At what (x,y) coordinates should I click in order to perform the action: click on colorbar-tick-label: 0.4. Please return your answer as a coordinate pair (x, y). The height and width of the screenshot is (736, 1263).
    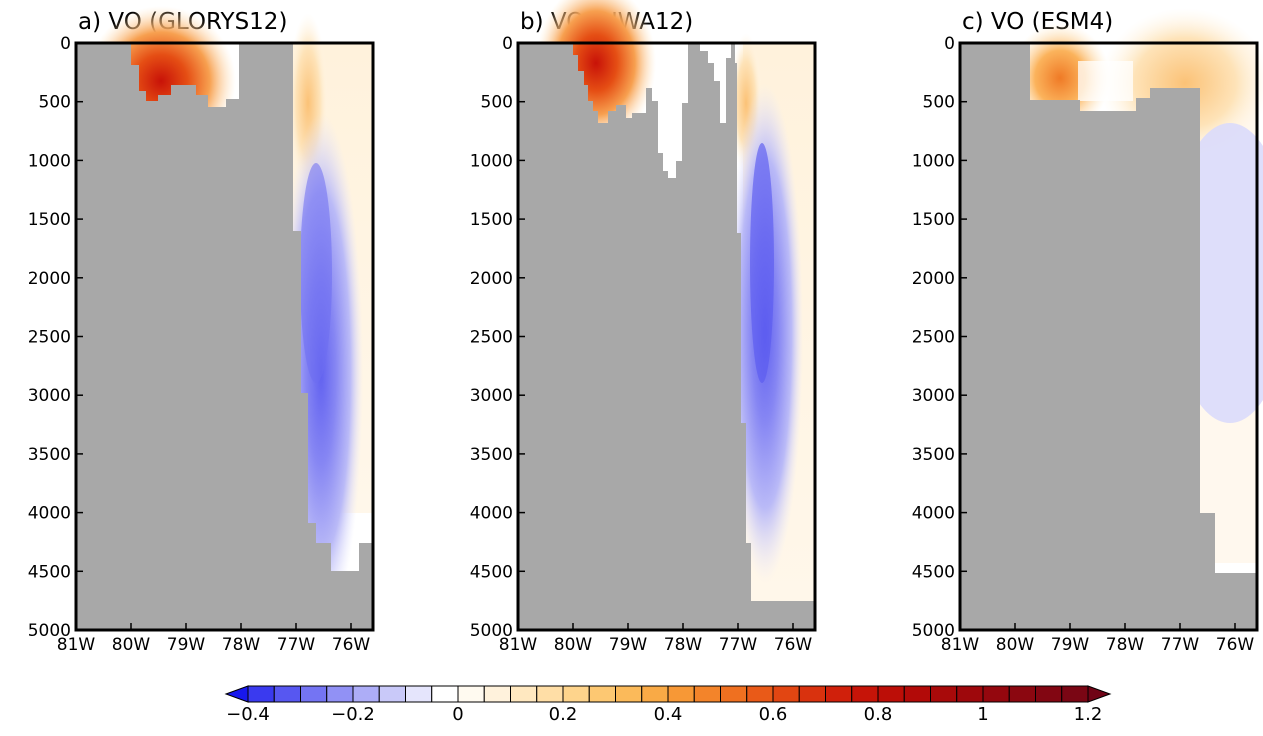
    Looking at the image, I should click on (668, 714).